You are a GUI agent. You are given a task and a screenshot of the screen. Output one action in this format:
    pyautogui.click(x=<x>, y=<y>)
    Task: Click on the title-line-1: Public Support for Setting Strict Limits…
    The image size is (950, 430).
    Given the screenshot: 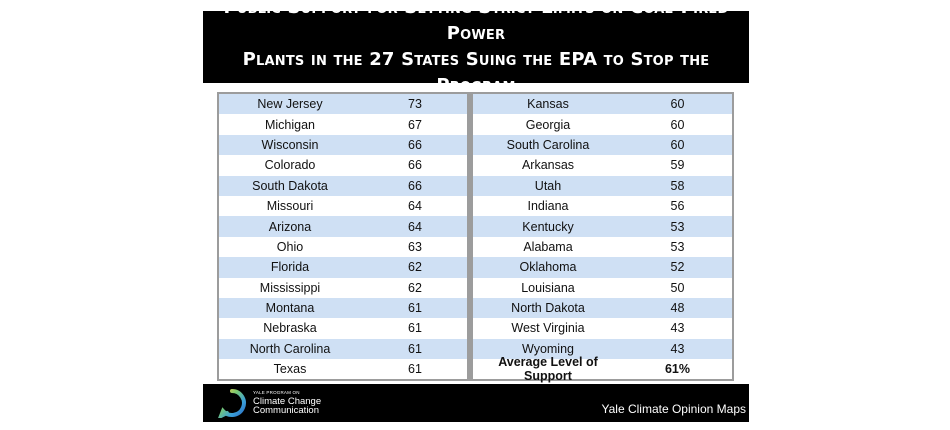 What is the action you would take?
    pyautogui.click(x=476, y=22)
    